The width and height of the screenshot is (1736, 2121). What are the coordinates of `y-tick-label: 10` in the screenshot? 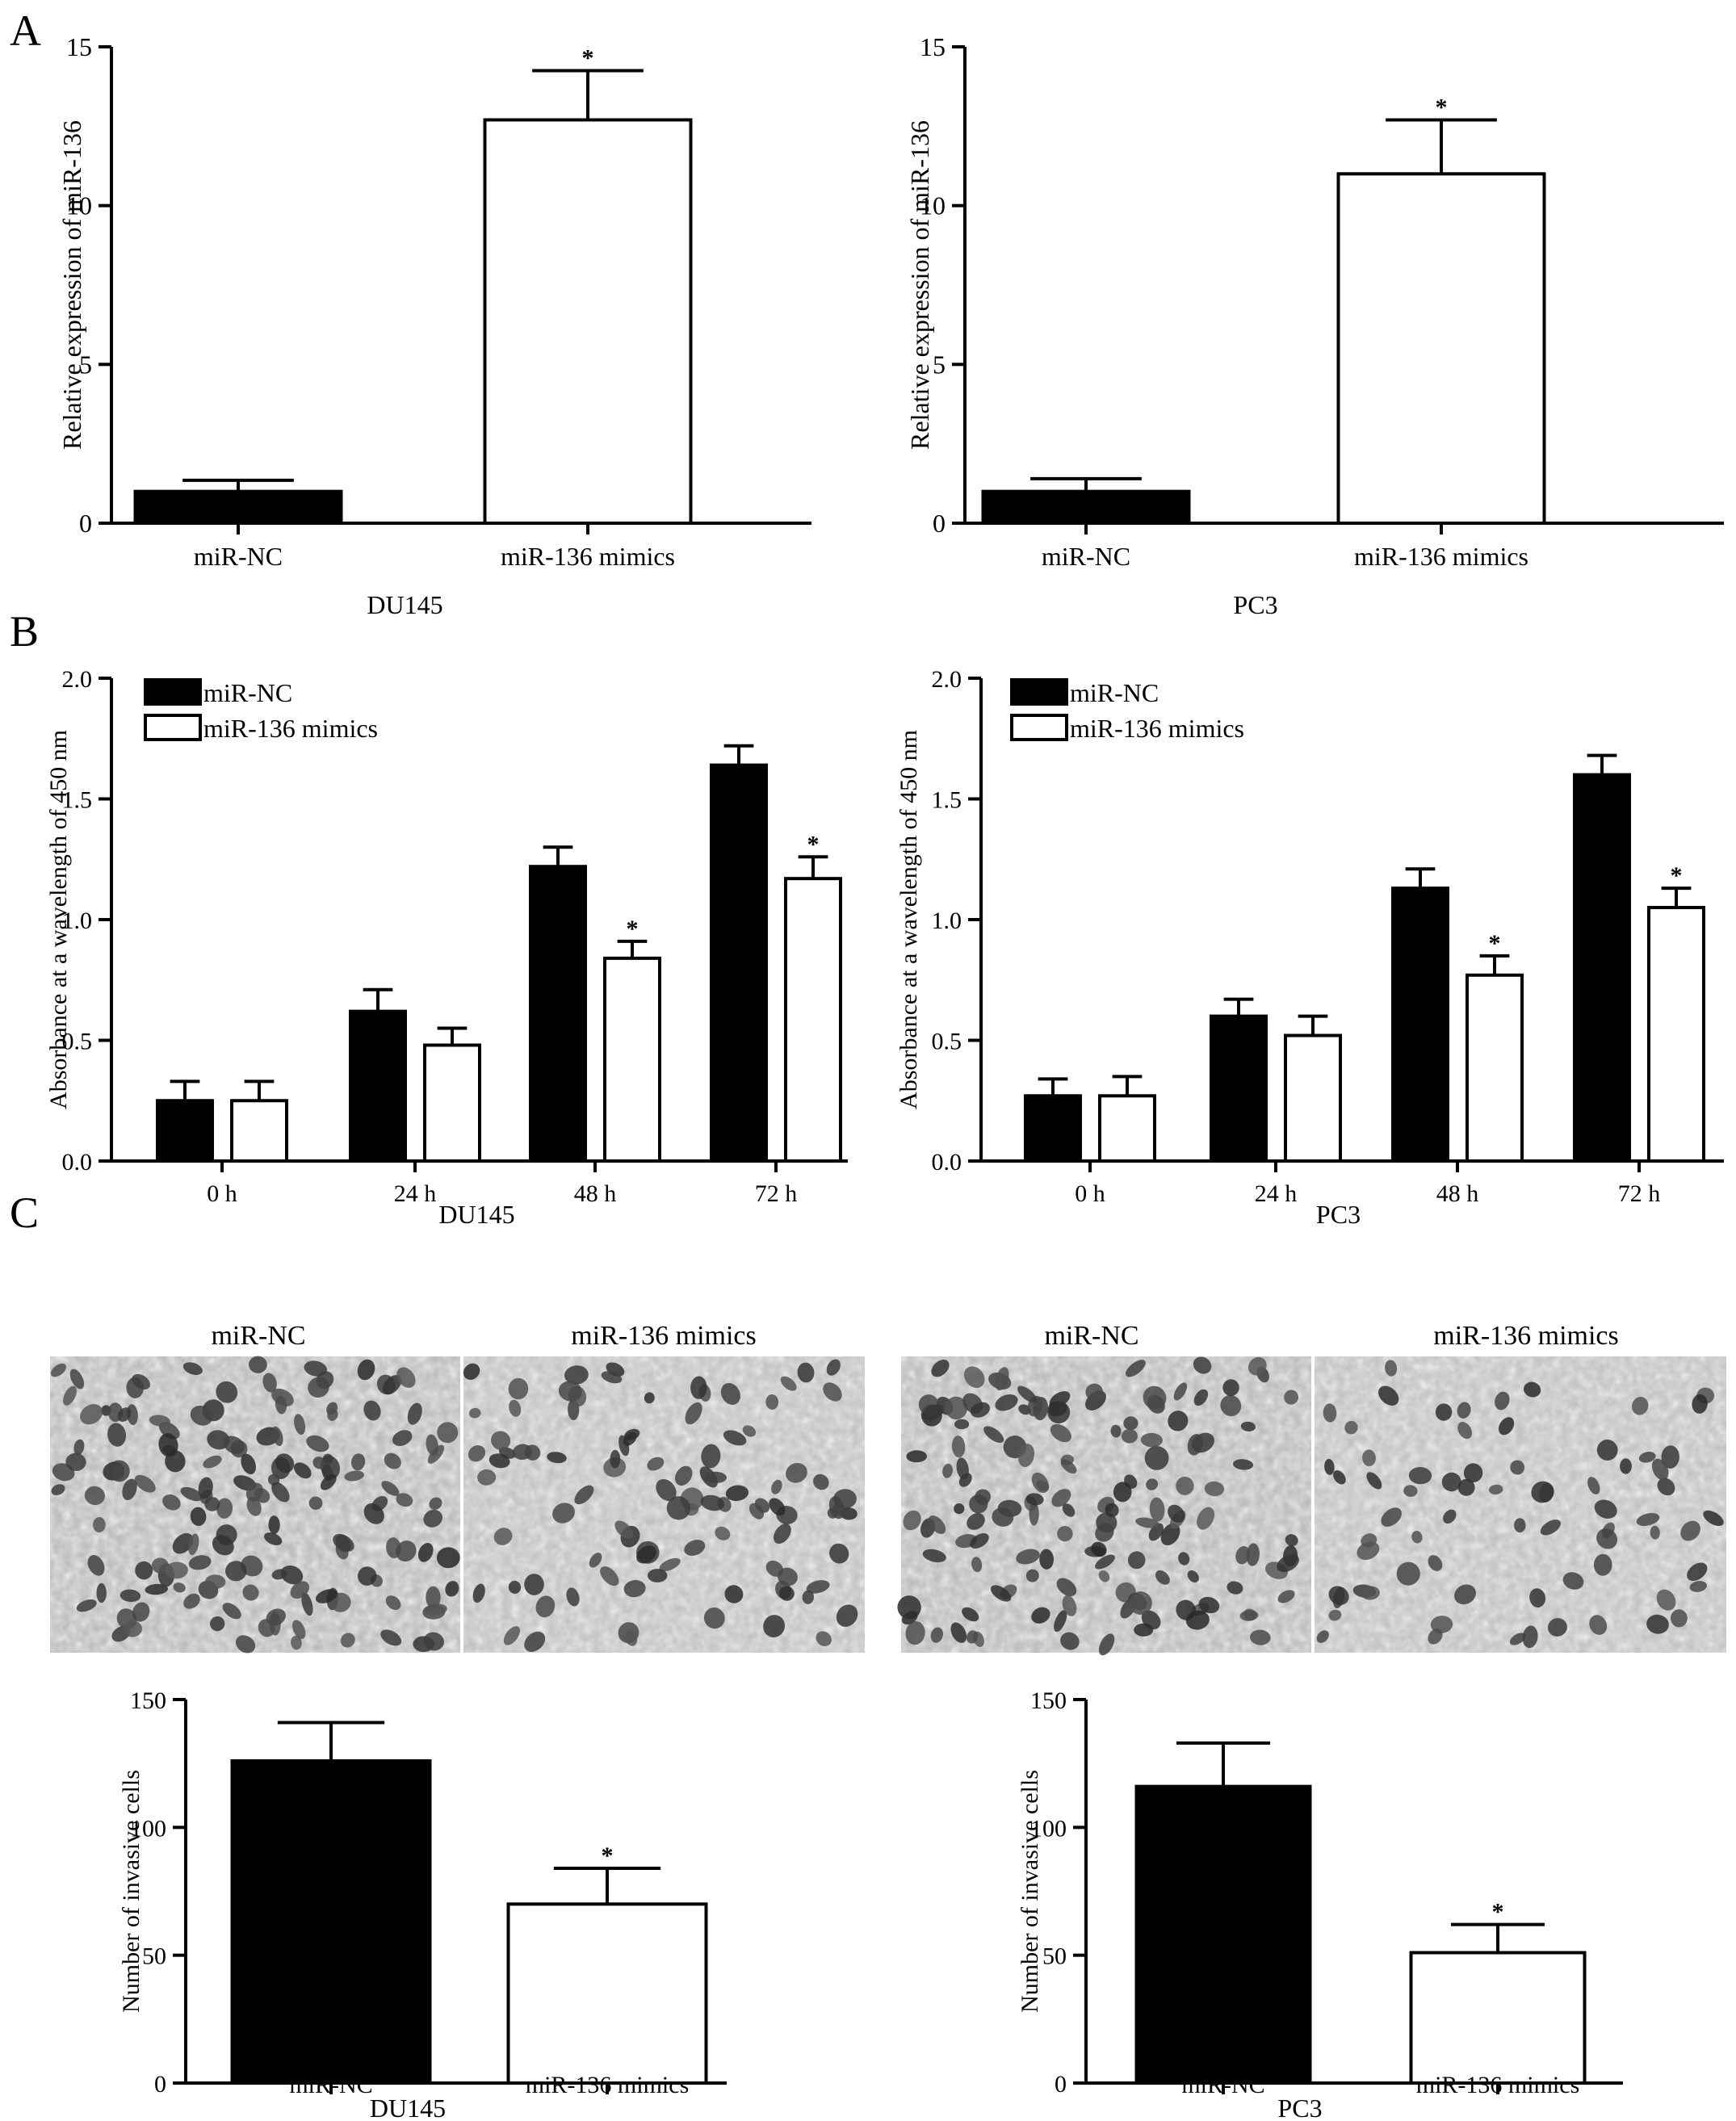 It's located at (79, 205).